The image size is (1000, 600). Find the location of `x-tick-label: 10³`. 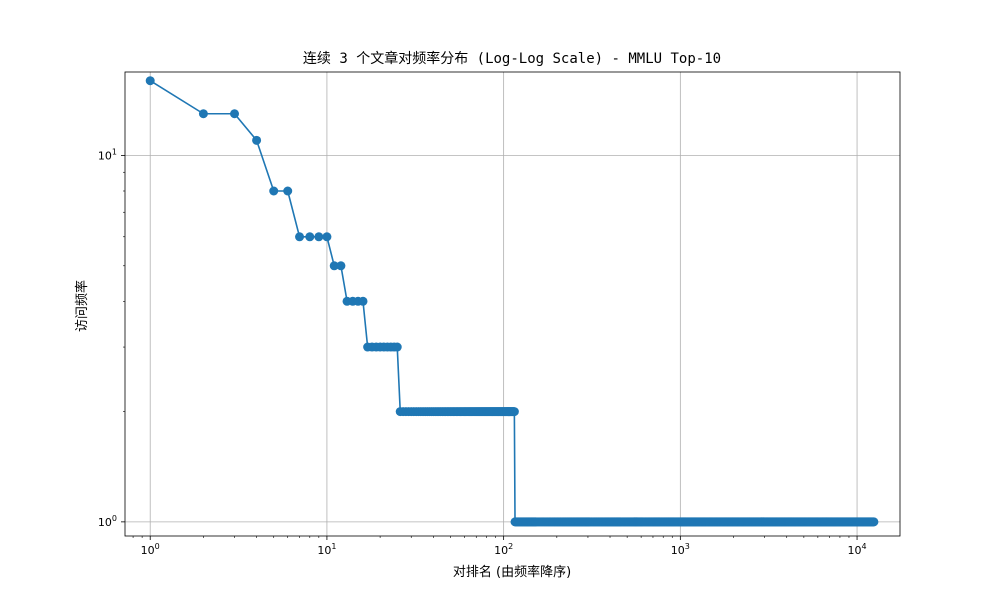

x-tick-label: 10³ is located at coordinates (680, 549).